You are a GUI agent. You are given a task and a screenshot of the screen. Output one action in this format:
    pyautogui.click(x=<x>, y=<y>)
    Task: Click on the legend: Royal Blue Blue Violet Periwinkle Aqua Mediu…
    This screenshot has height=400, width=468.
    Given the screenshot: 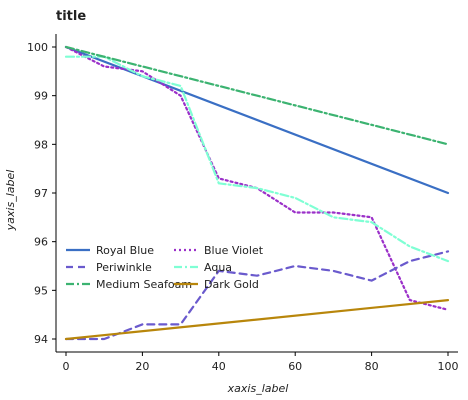 What is the action you would take?
    pyautogui.click(x=165, y=267)
    